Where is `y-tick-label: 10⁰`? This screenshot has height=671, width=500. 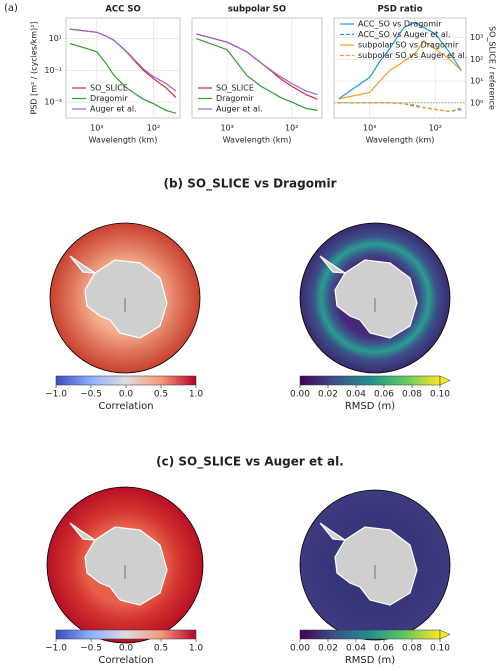 y-tick-label: 10⁰ is located at coordinates (476, 102).